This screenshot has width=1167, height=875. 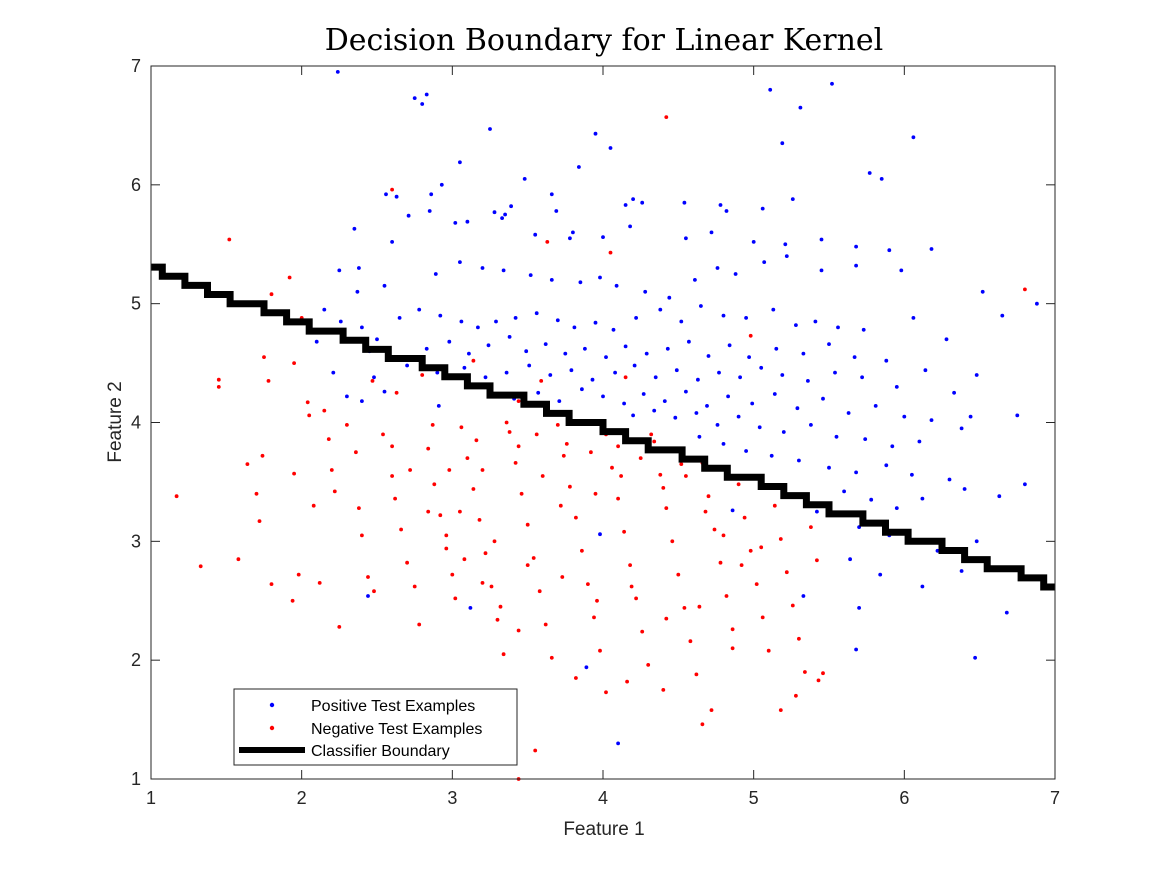 I want to click on legend-positive-label: Positive Test Examples, so click(x=393, y=706).